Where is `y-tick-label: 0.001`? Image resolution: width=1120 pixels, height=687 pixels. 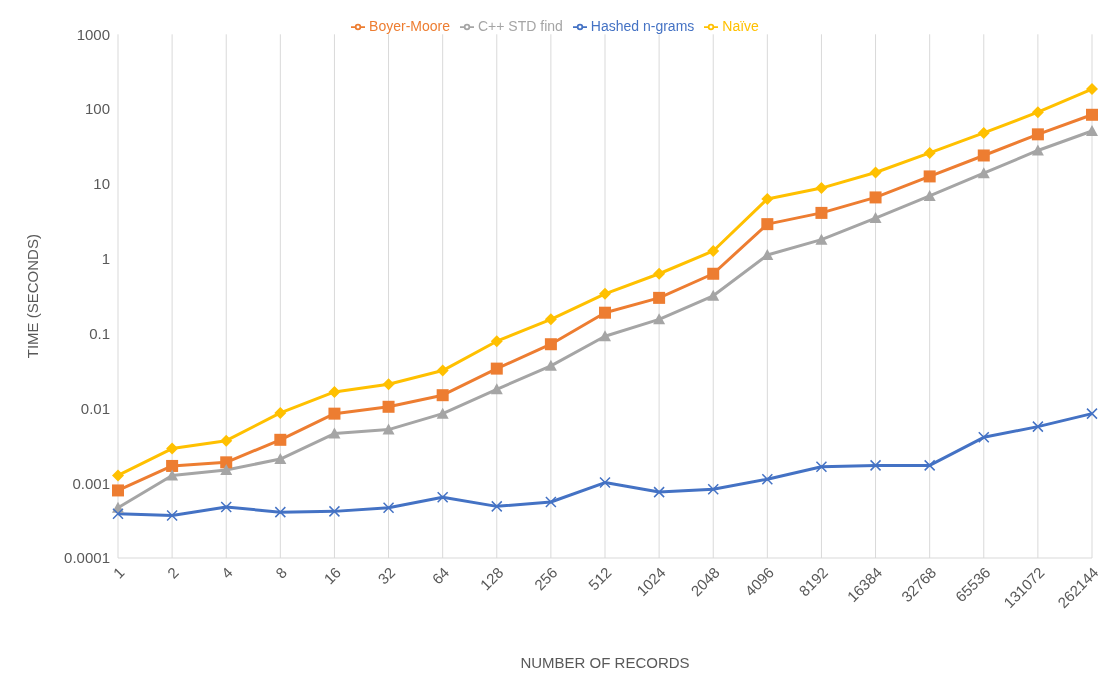 y-tick-label: 0.001 is located at coordinates (91, 483).